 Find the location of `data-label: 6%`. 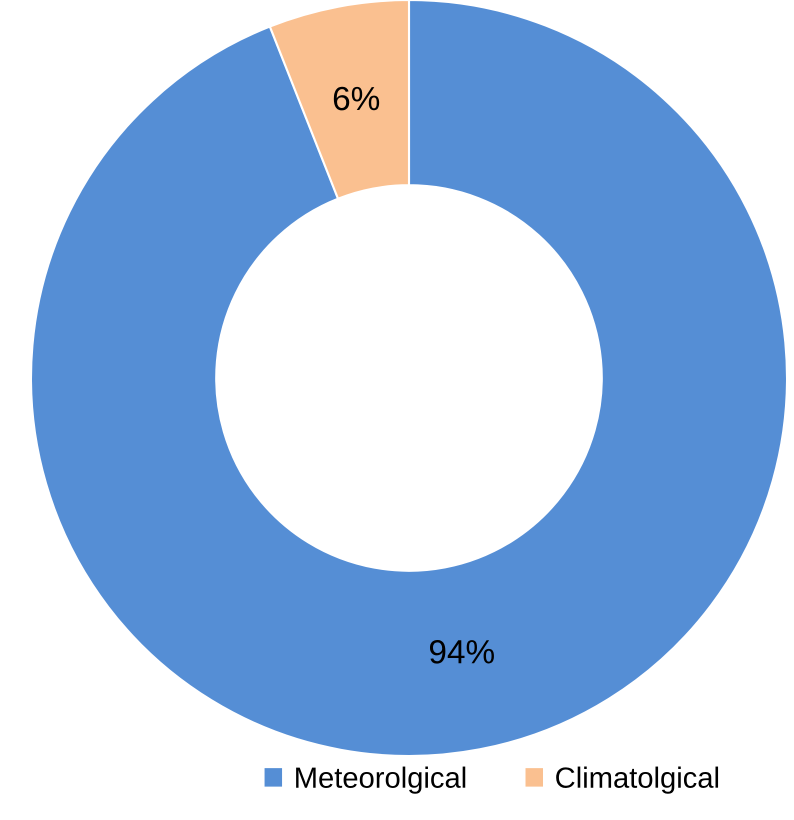

data-label: 6% is located at coordinates (357, 98).